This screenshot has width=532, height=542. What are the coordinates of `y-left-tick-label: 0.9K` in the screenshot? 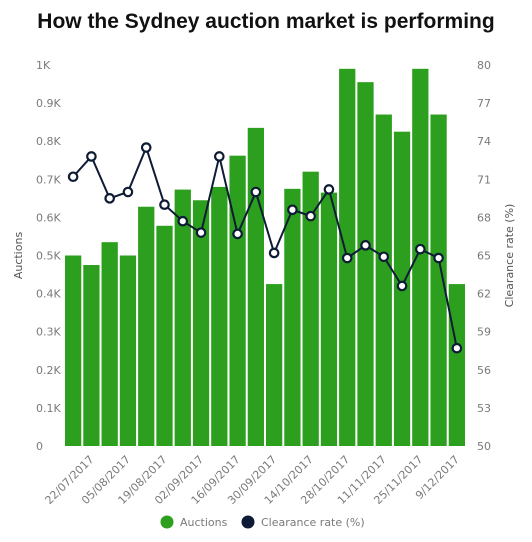 It's located at (48, 103).